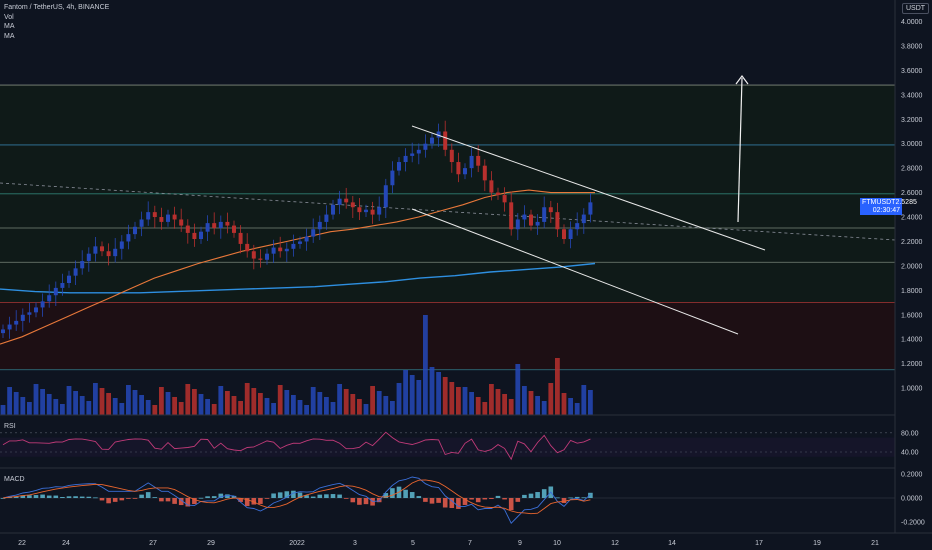 Image resolution: width=932 pixels, height=550 pixels. Describe the element at coordinates (912, 475) in the screenshot. I see `macd-tick-label: 0.2000` at that location.